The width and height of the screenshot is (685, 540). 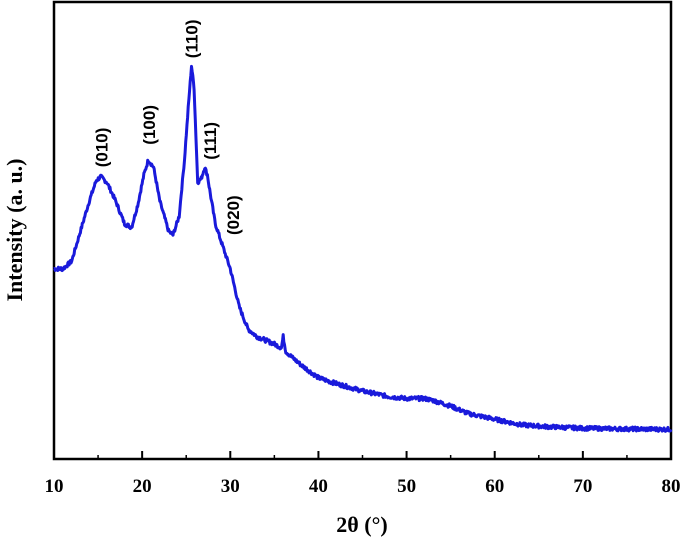 What do you see at coordinates (406, 486) in the screenshot?
I see `x-tick-label: 50` at bounding box center [406, 486].